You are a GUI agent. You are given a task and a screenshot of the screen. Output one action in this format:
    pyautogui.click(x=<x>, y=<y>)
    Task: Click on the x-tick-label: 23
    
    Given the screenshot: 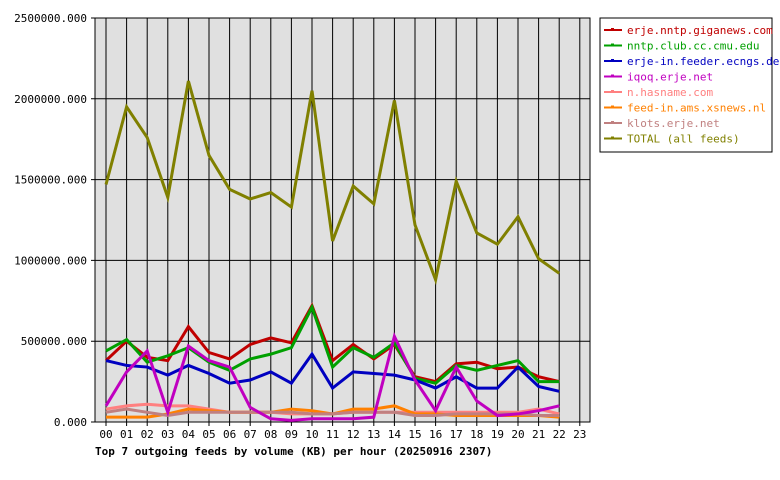 What is the action you would take?
    pyautogui.click(x=579, y=434)
    